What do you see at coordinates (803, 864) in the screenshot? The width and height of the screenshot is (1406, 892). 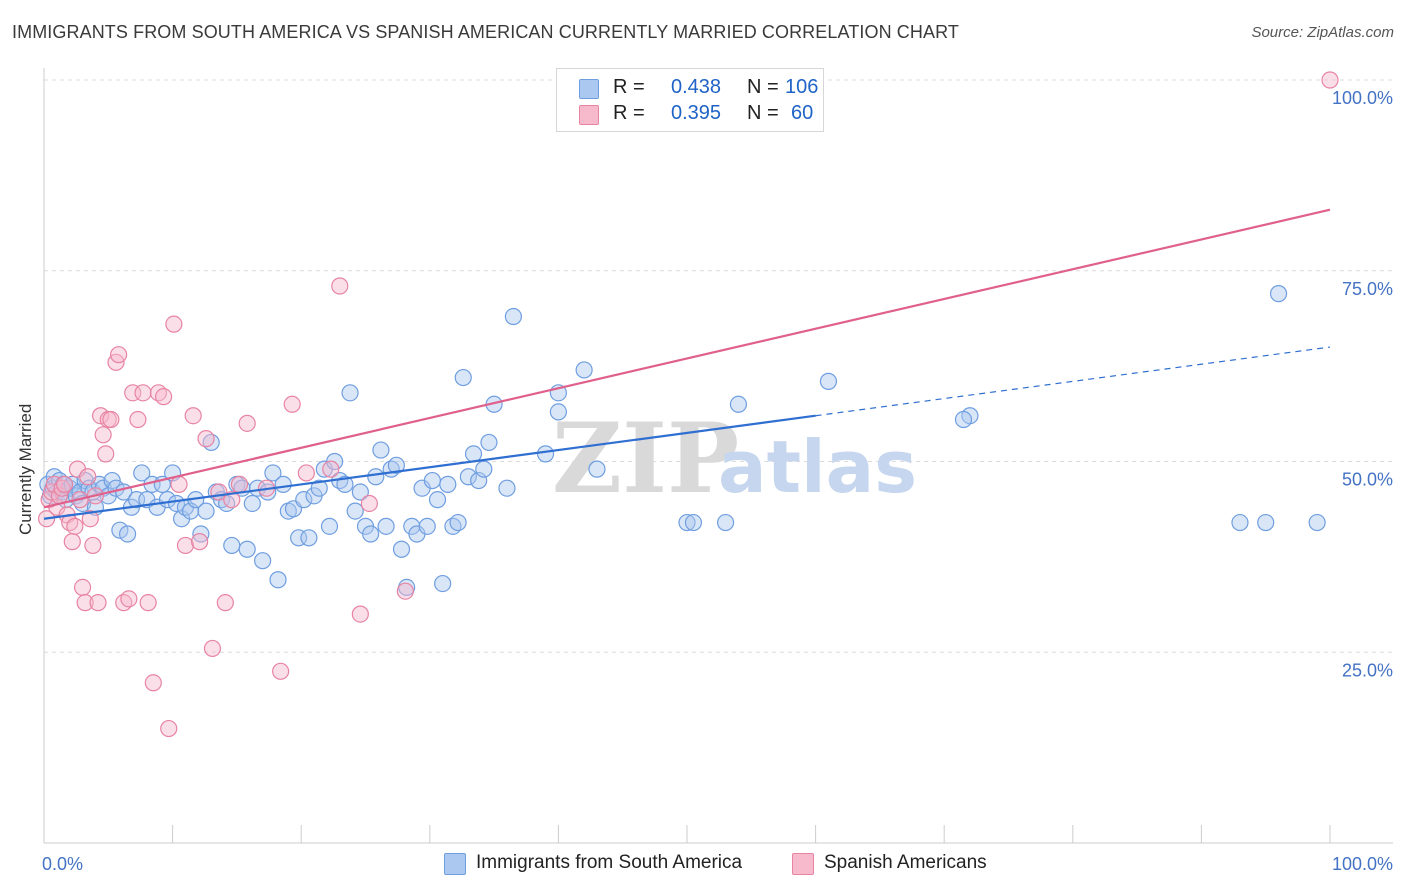 I see `bottom-legend-swatch-spanish-americans` at bounding box center [803, 864].